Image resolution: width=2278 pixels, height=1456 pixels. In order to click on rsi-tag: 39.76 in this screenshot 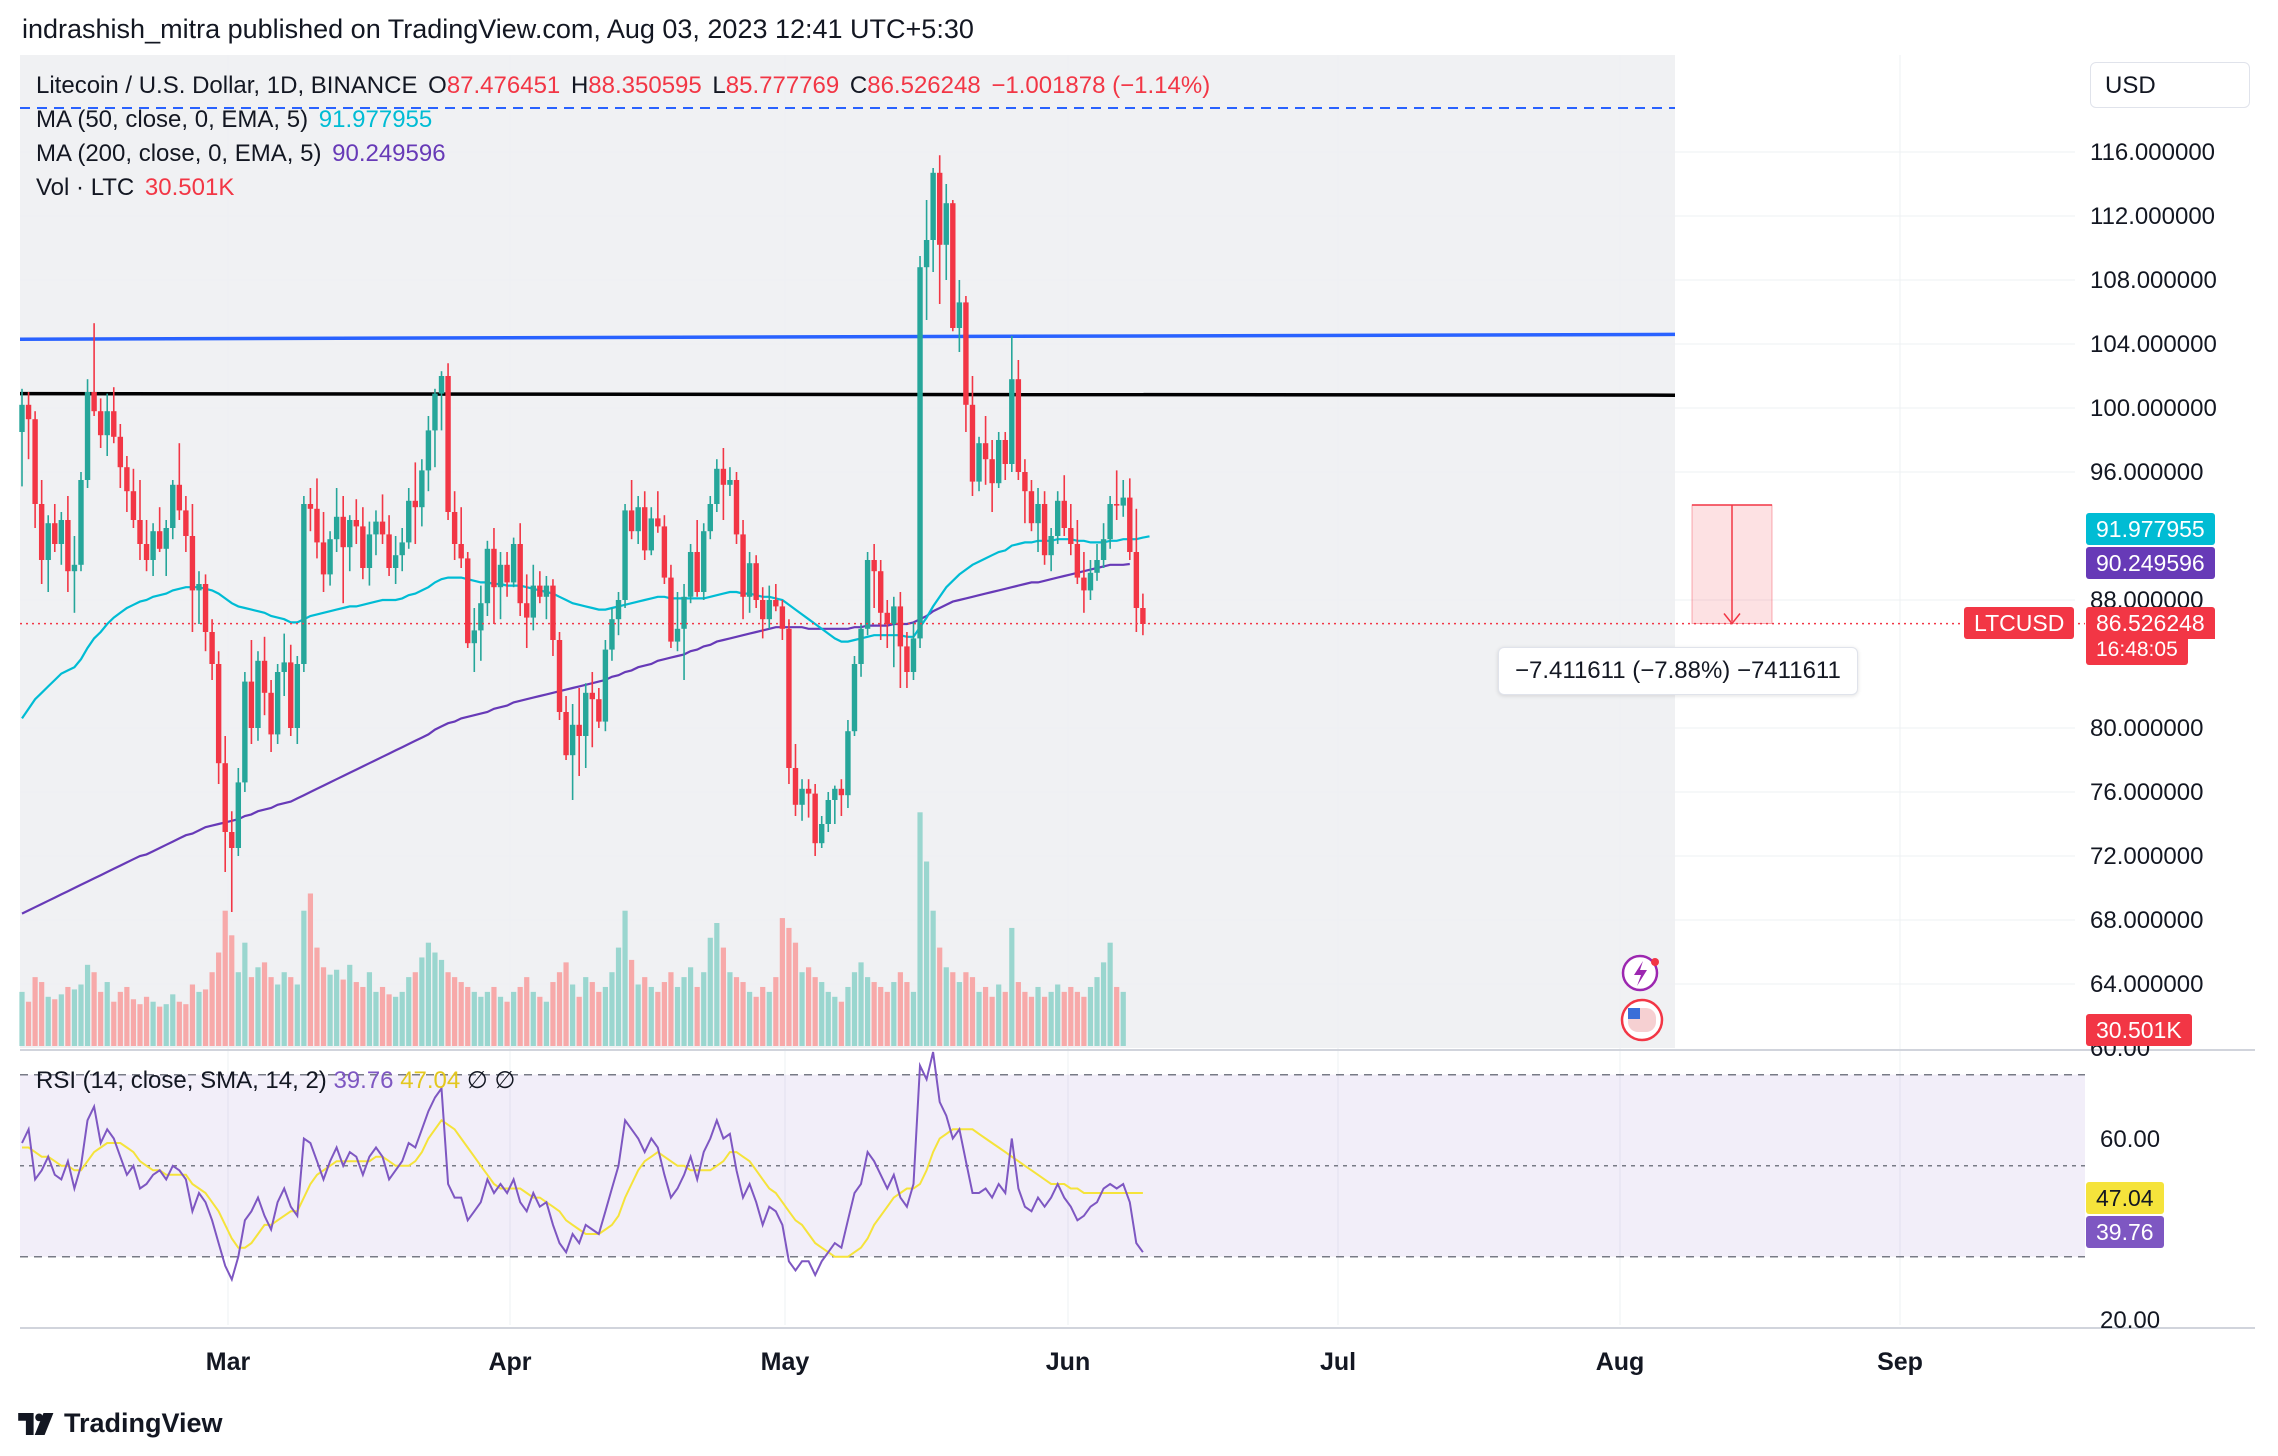, I will do `click(2125, 1232)`.